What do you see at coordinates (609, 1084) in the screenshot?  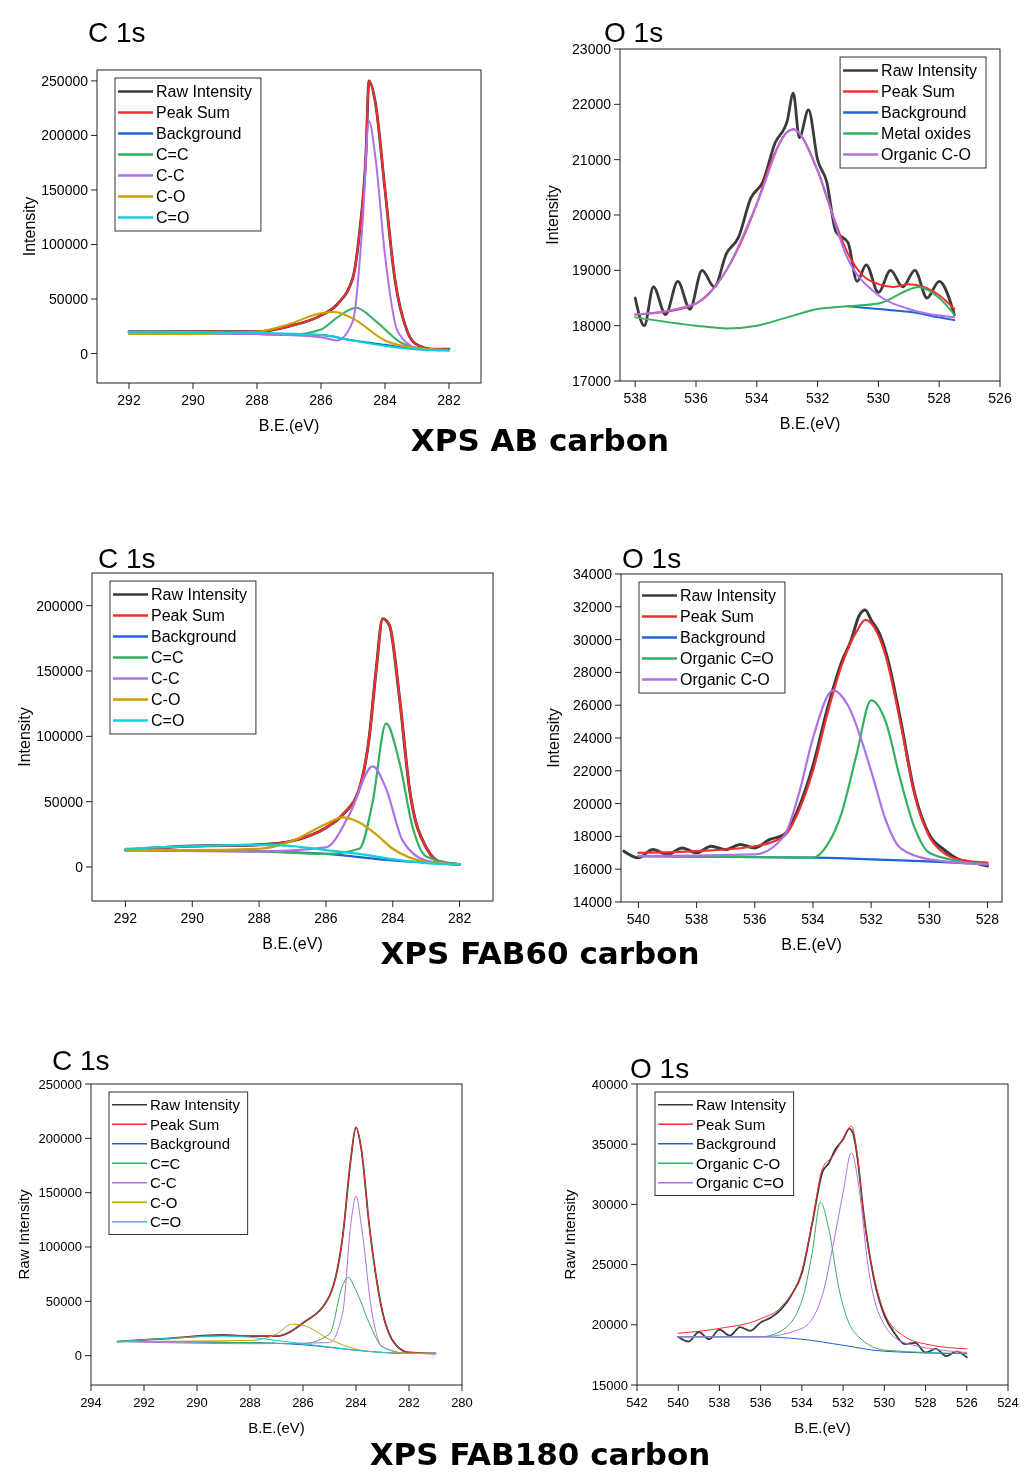 I see `y-tick-label: 40000` at bounding box center [609, 1084].